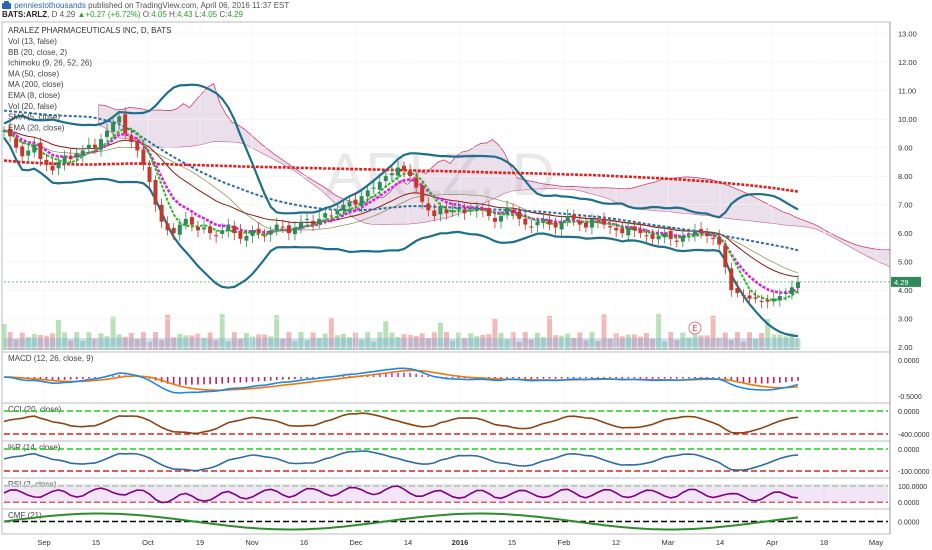 Image resolution: width=932 pixels, height=550 pixels. Describe the element at coordinates (564, 542) in the screenshot. I see `time-tick-label: Feb` at that location.